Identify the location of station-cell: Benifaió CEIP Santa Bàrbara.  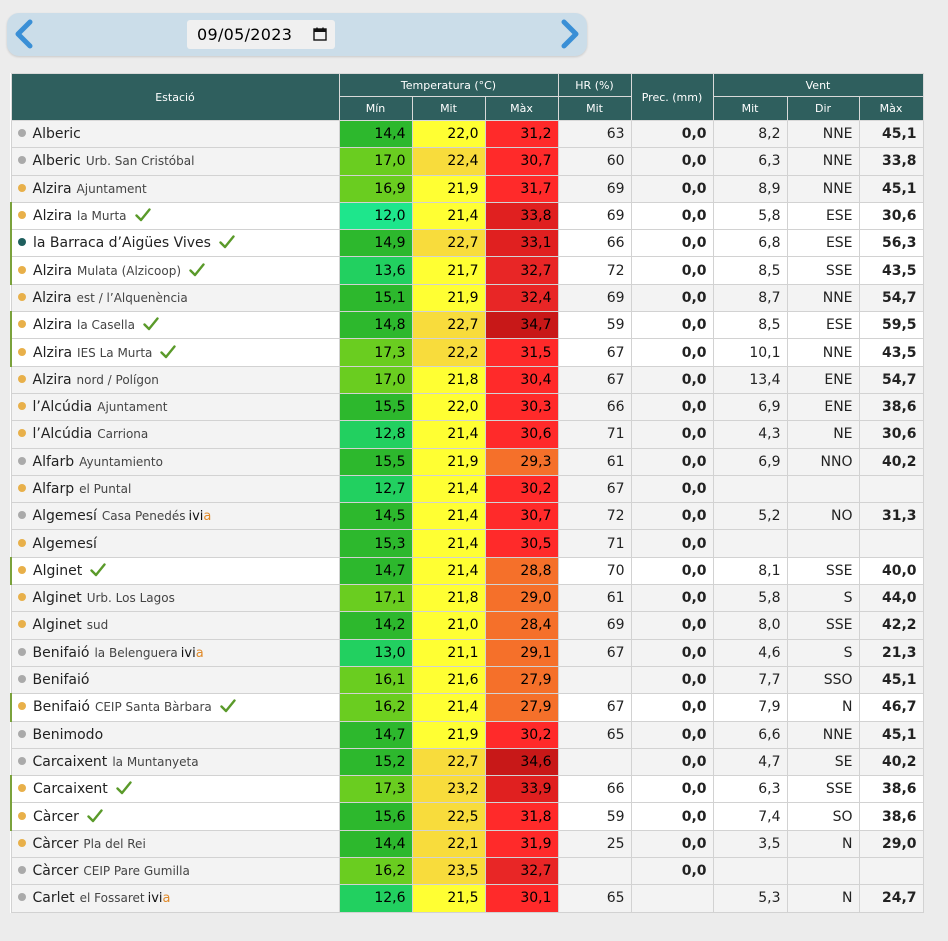
(175, 707).